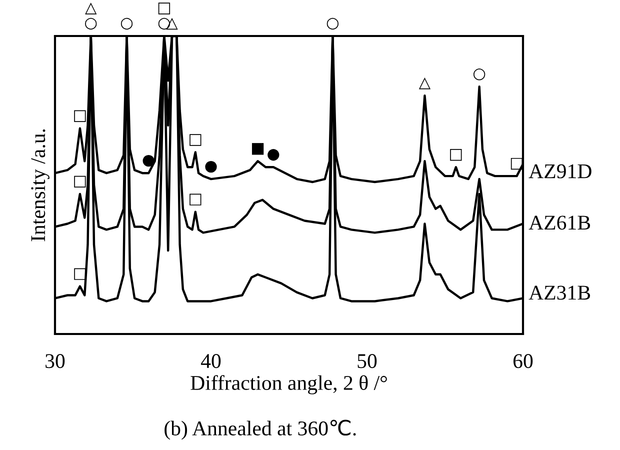 This screenshot has width=620, height=450. I want to click on annotation: ■, so click(258, 149).